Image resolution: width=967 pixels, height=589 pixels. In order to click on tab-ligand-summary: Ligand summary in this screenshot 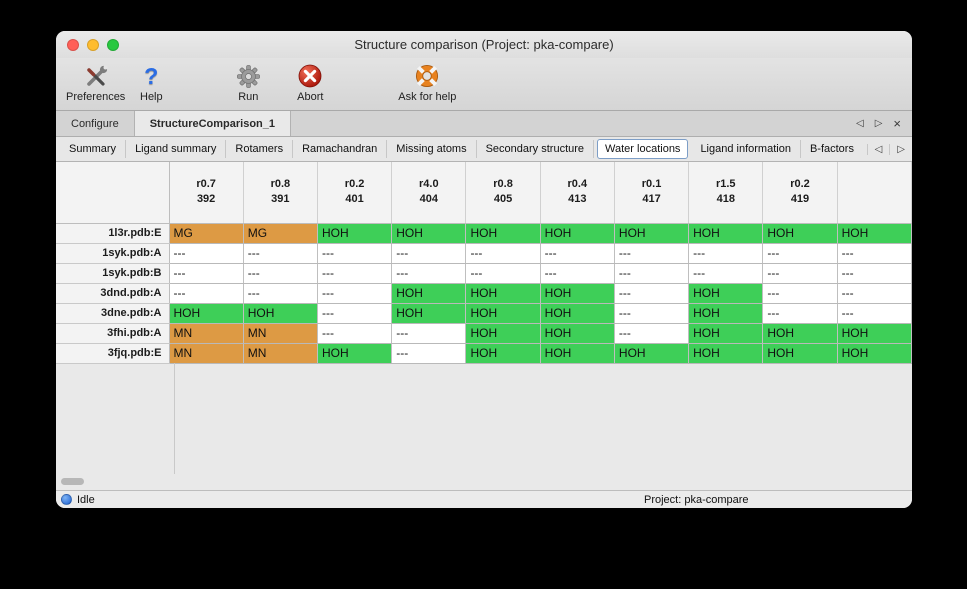, I will do `click(176, 149)`.